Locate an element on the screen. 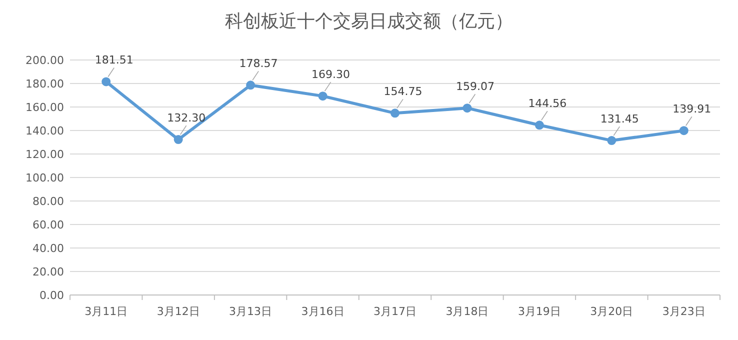  y-tick-label: 140.00 is located at coordinates (45, 131).